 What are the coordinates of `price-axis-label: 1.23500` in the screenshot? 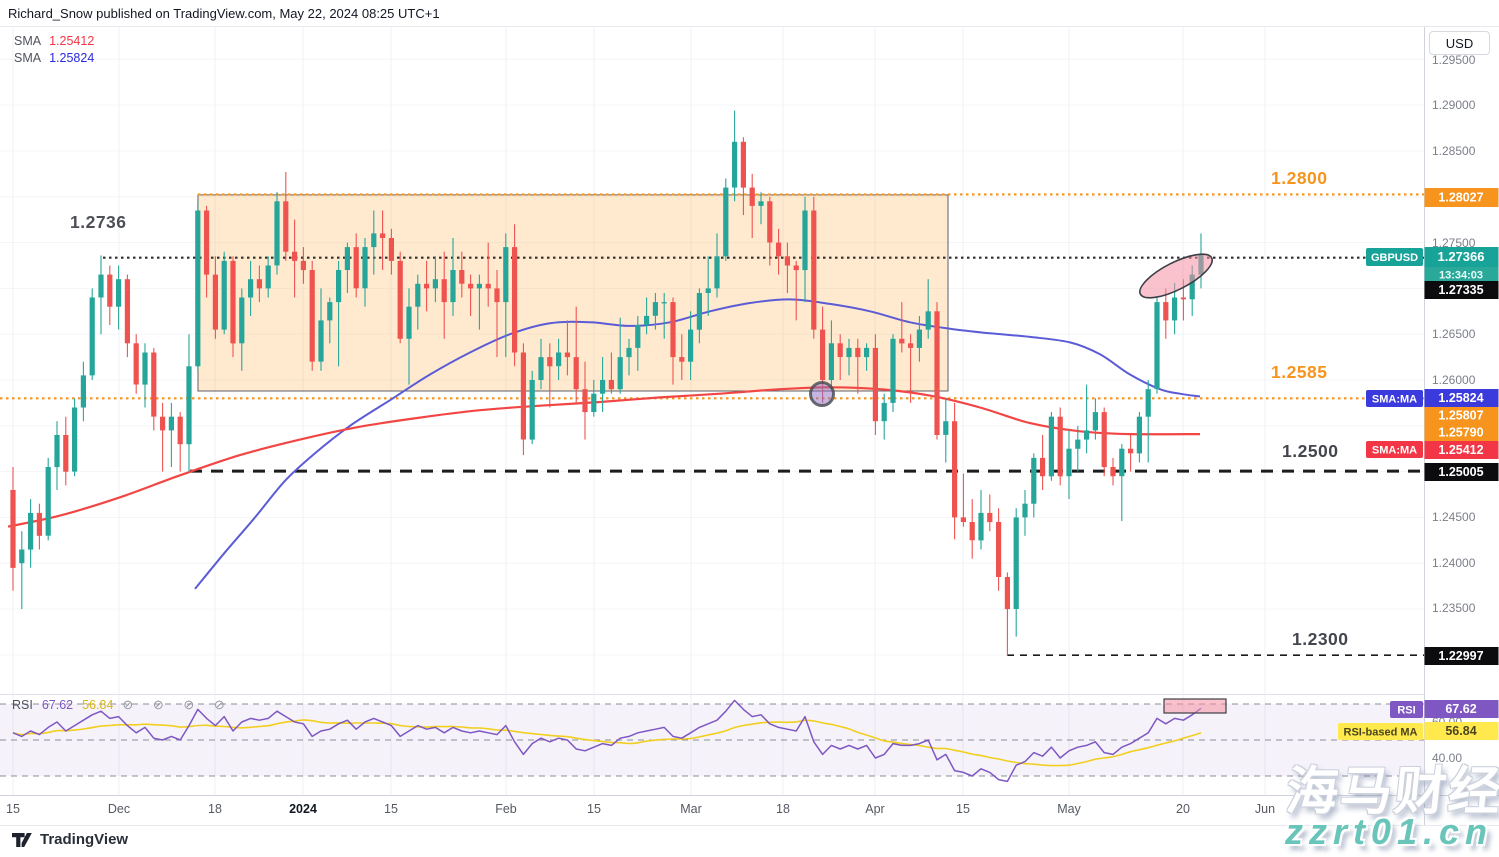 It's located at (1454, 608).